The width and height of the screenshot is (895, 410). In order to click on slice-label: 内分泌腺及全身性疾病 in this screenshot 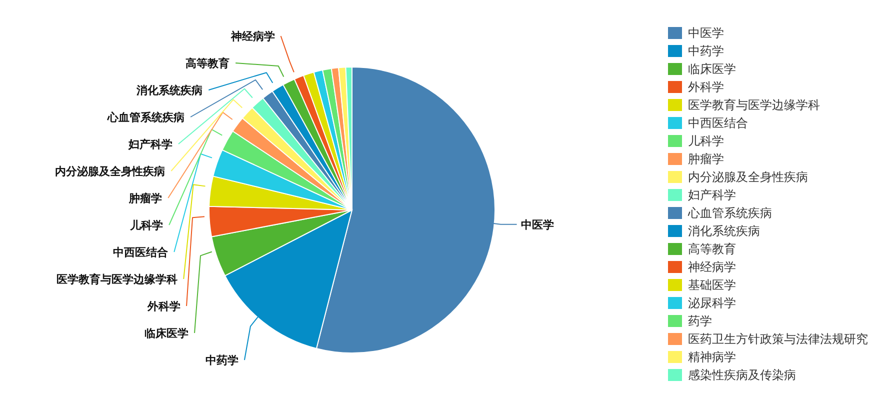, I will do `click(110, 171)`.